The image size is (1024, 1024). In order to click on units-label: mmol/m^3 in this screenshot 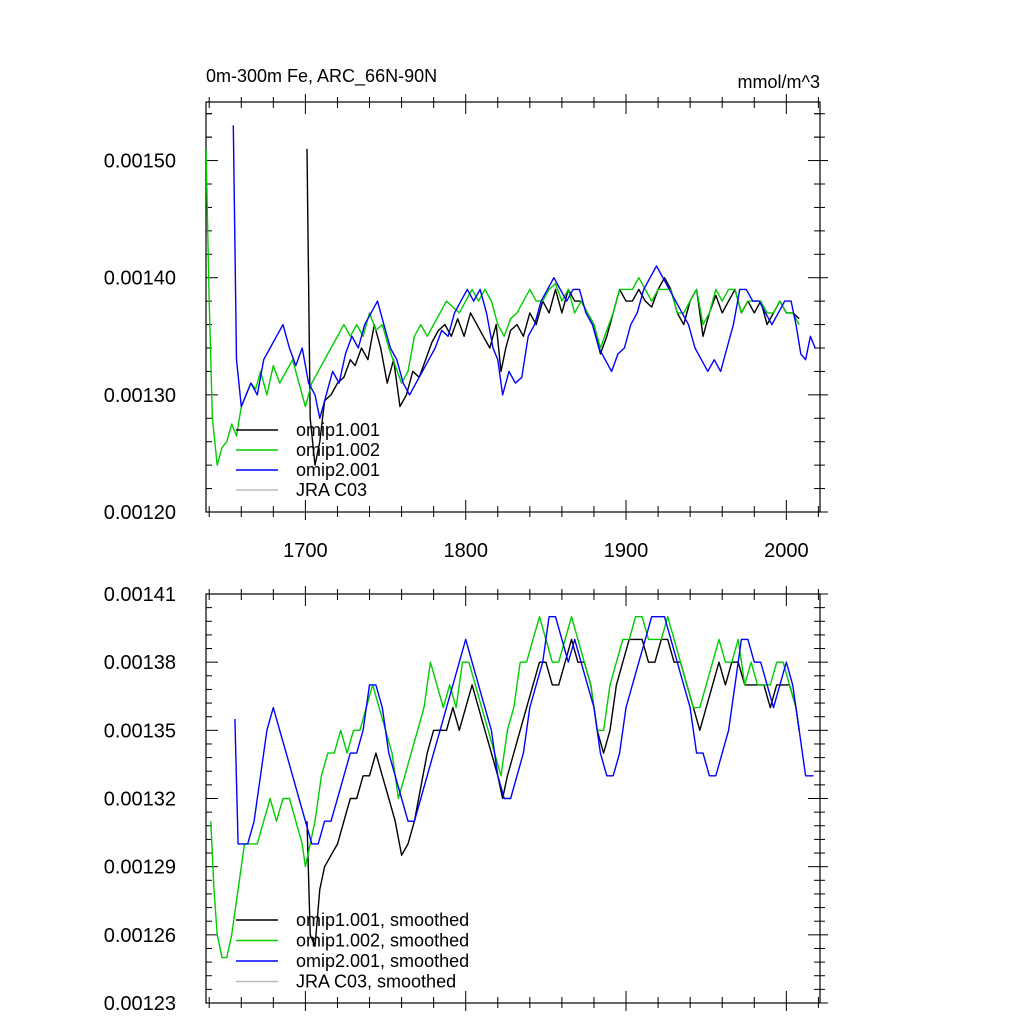, I will do `click(779, 82)`.